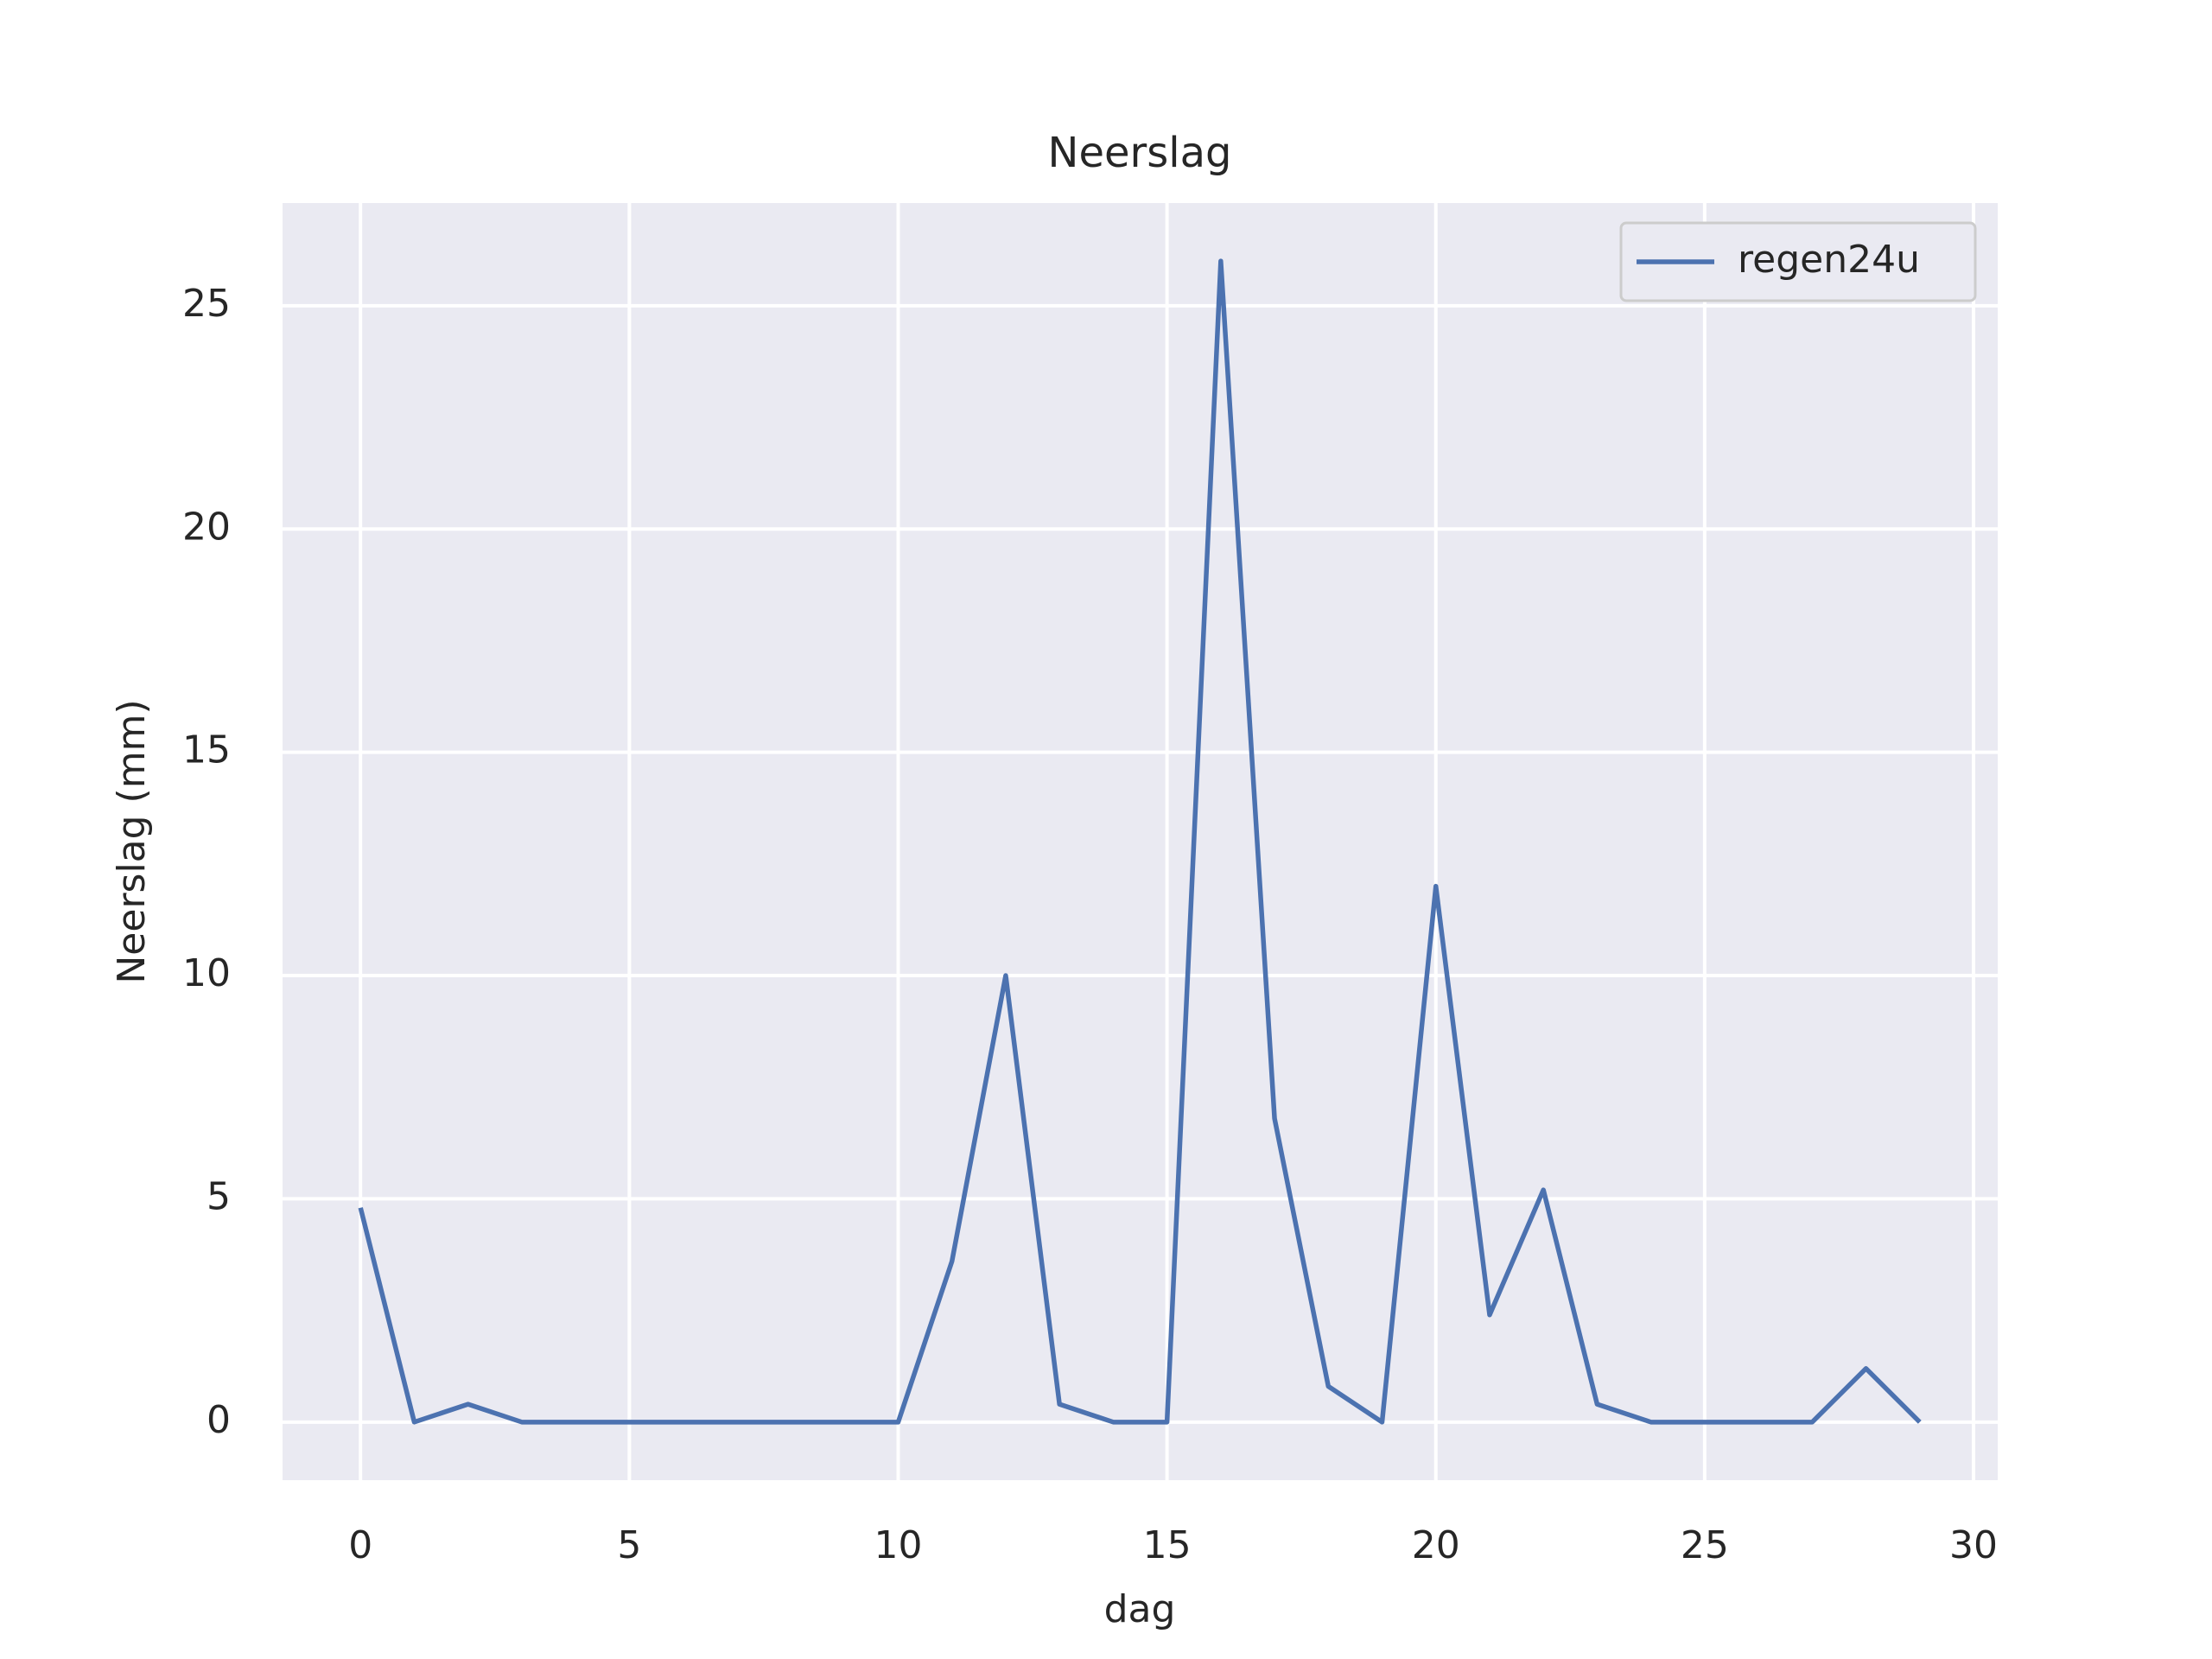 The width and height of the screenshot is (2212, 1659). What do you see at coordinates (1705, 1545) in the screenshot?
I see `x-tick-label: 25` at bounding box center [1705, 1545].